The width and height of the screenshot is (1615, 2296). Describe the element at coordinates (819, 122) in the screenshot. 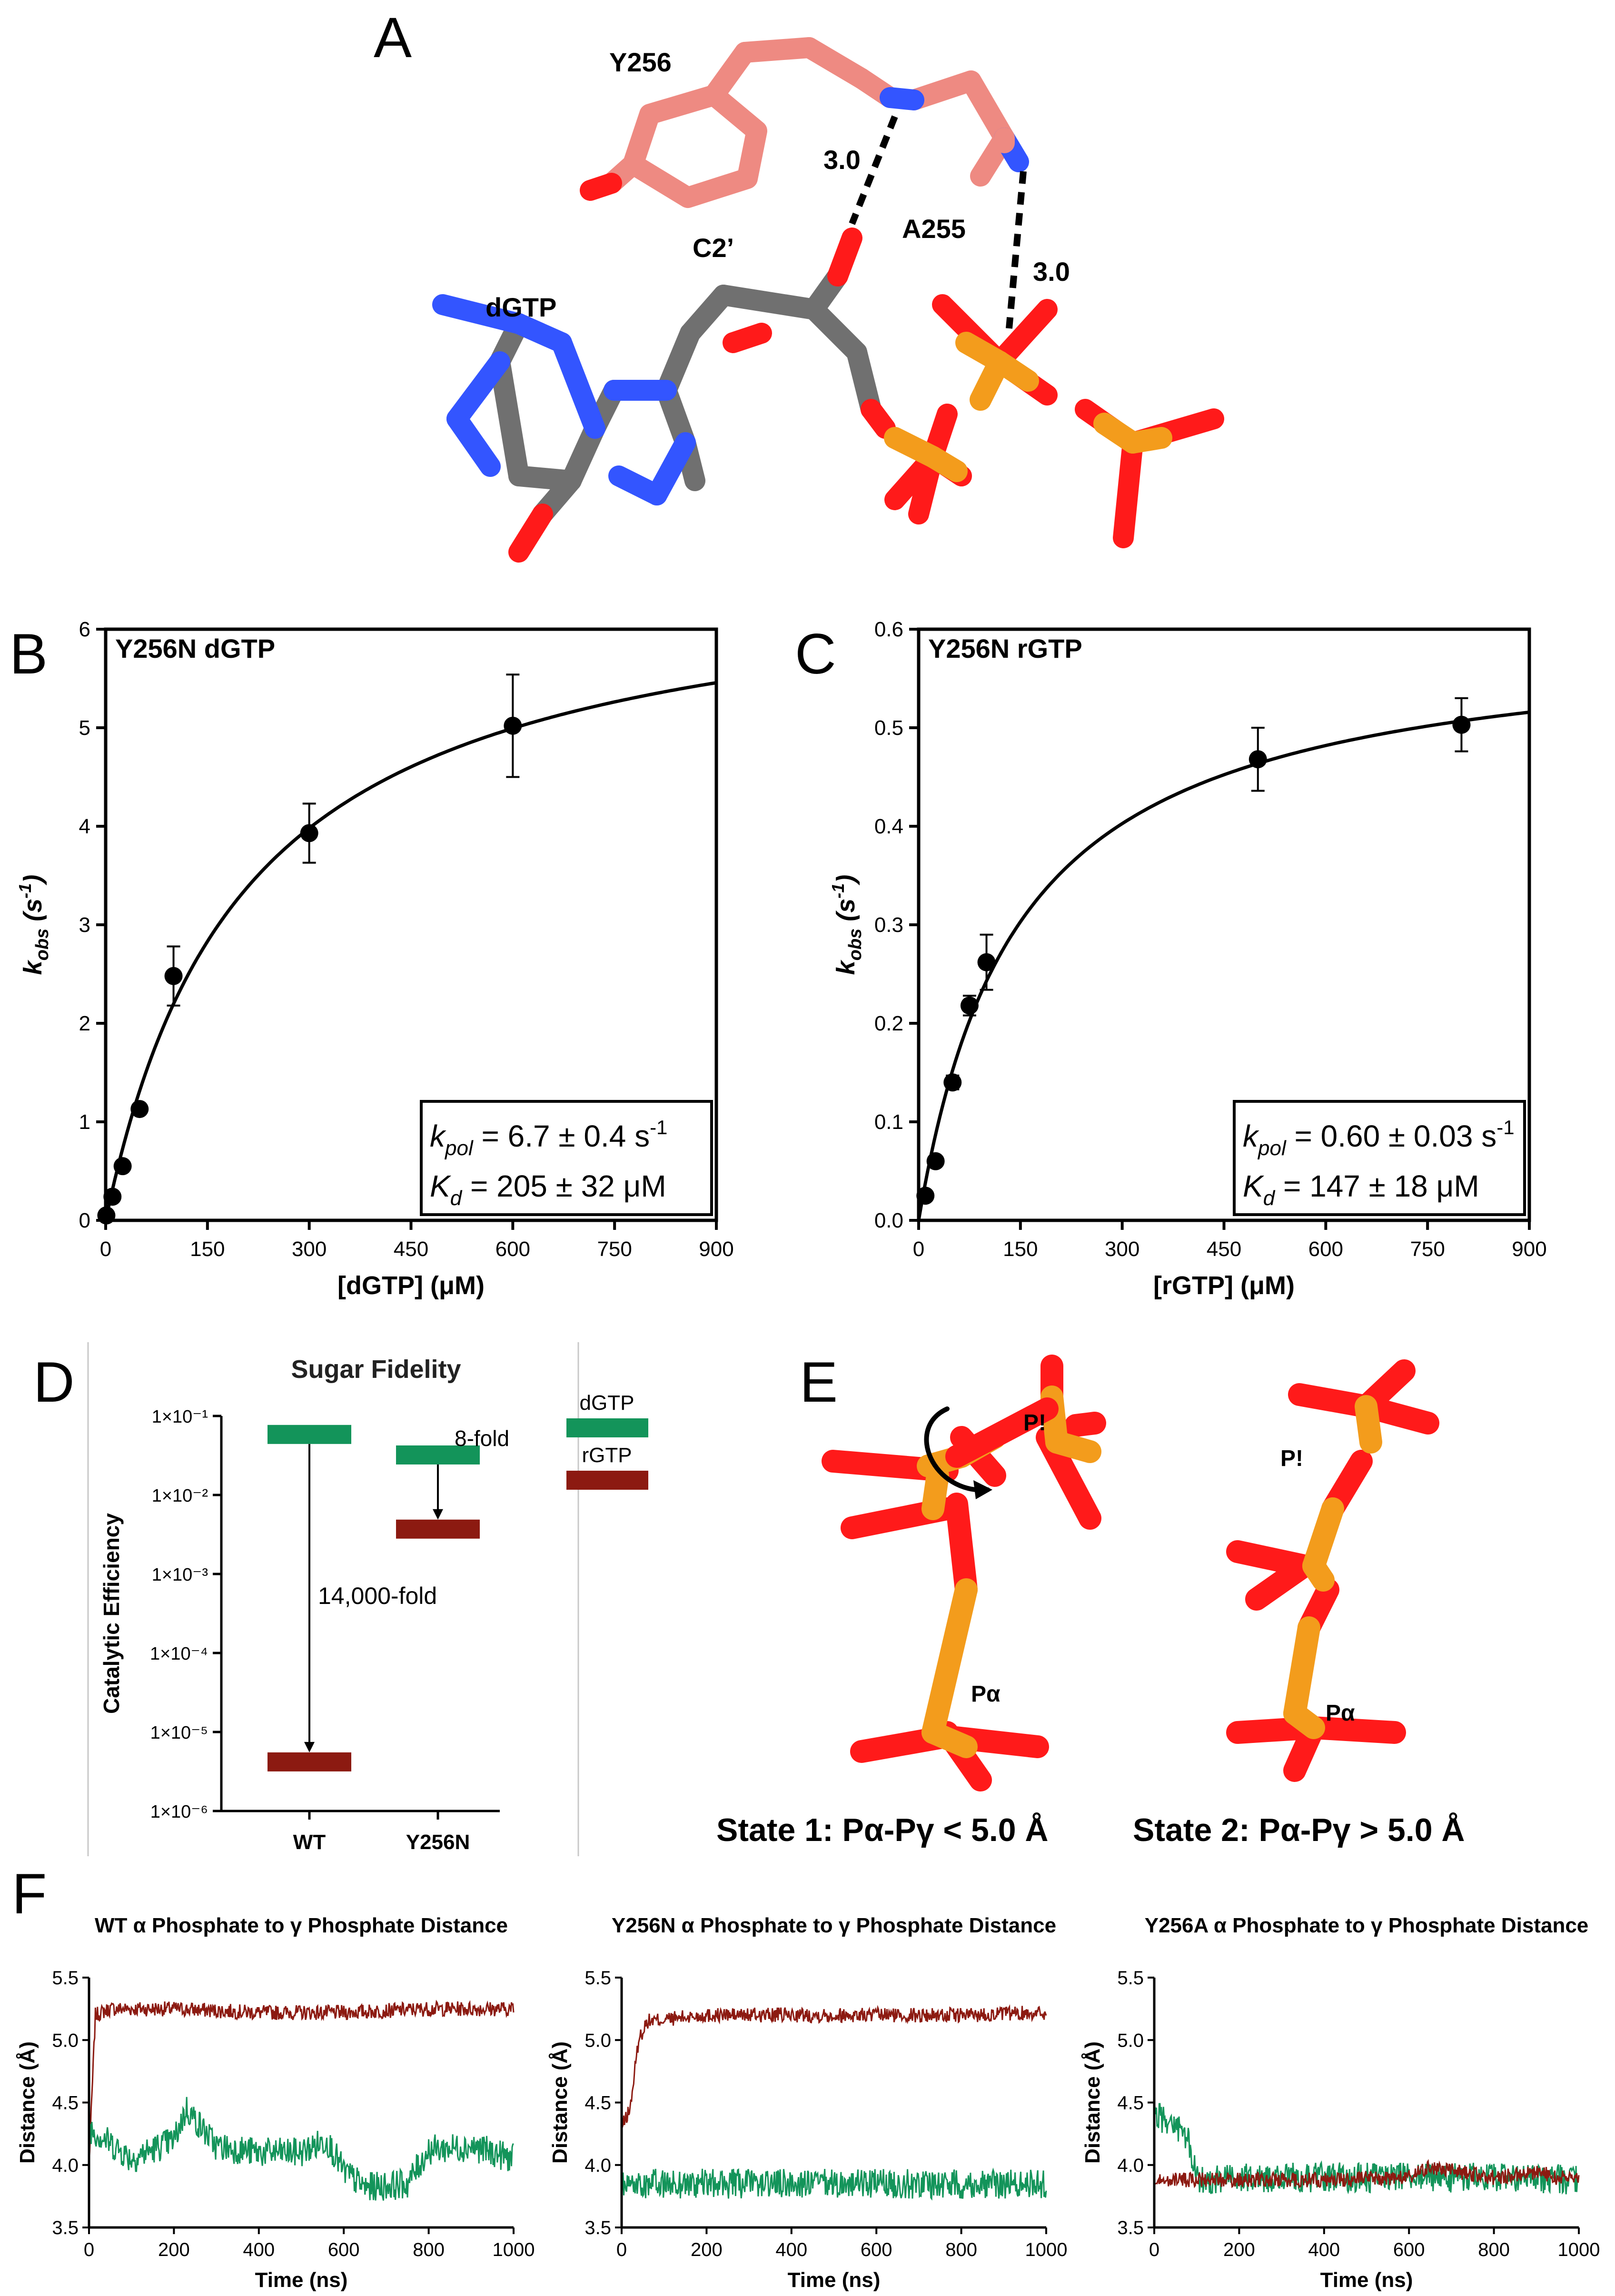

I see `y256-residue` at that location.